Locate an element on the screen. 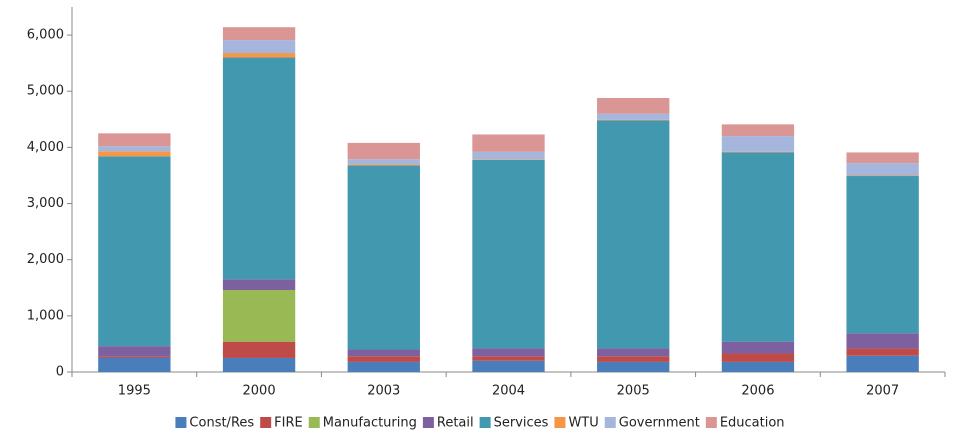 Image resolution: width=960 pixels, height=432 pixels. legend-item: WTU is located at coordinates (576, 423).